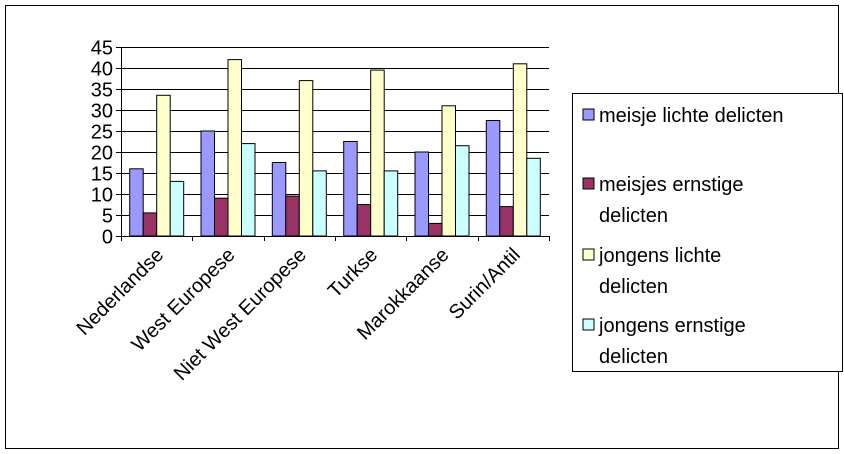  I want to click on legend-label: jongens lichte, so click(659, 256).